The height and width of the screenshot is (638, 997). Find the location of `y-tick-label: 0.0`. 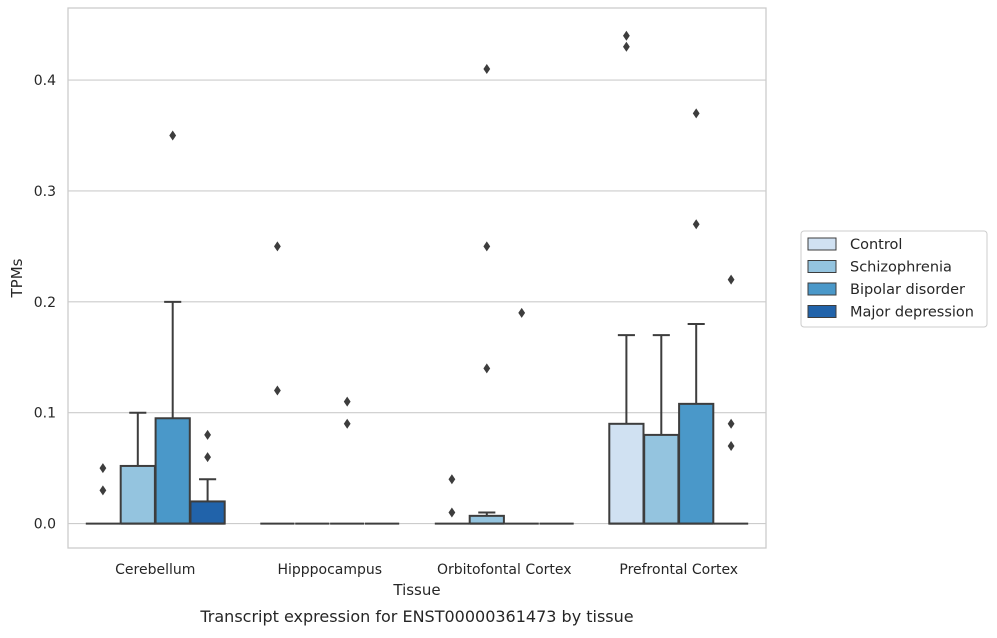

y-tick-label: 0.0 is located at coordinates (45, 525).